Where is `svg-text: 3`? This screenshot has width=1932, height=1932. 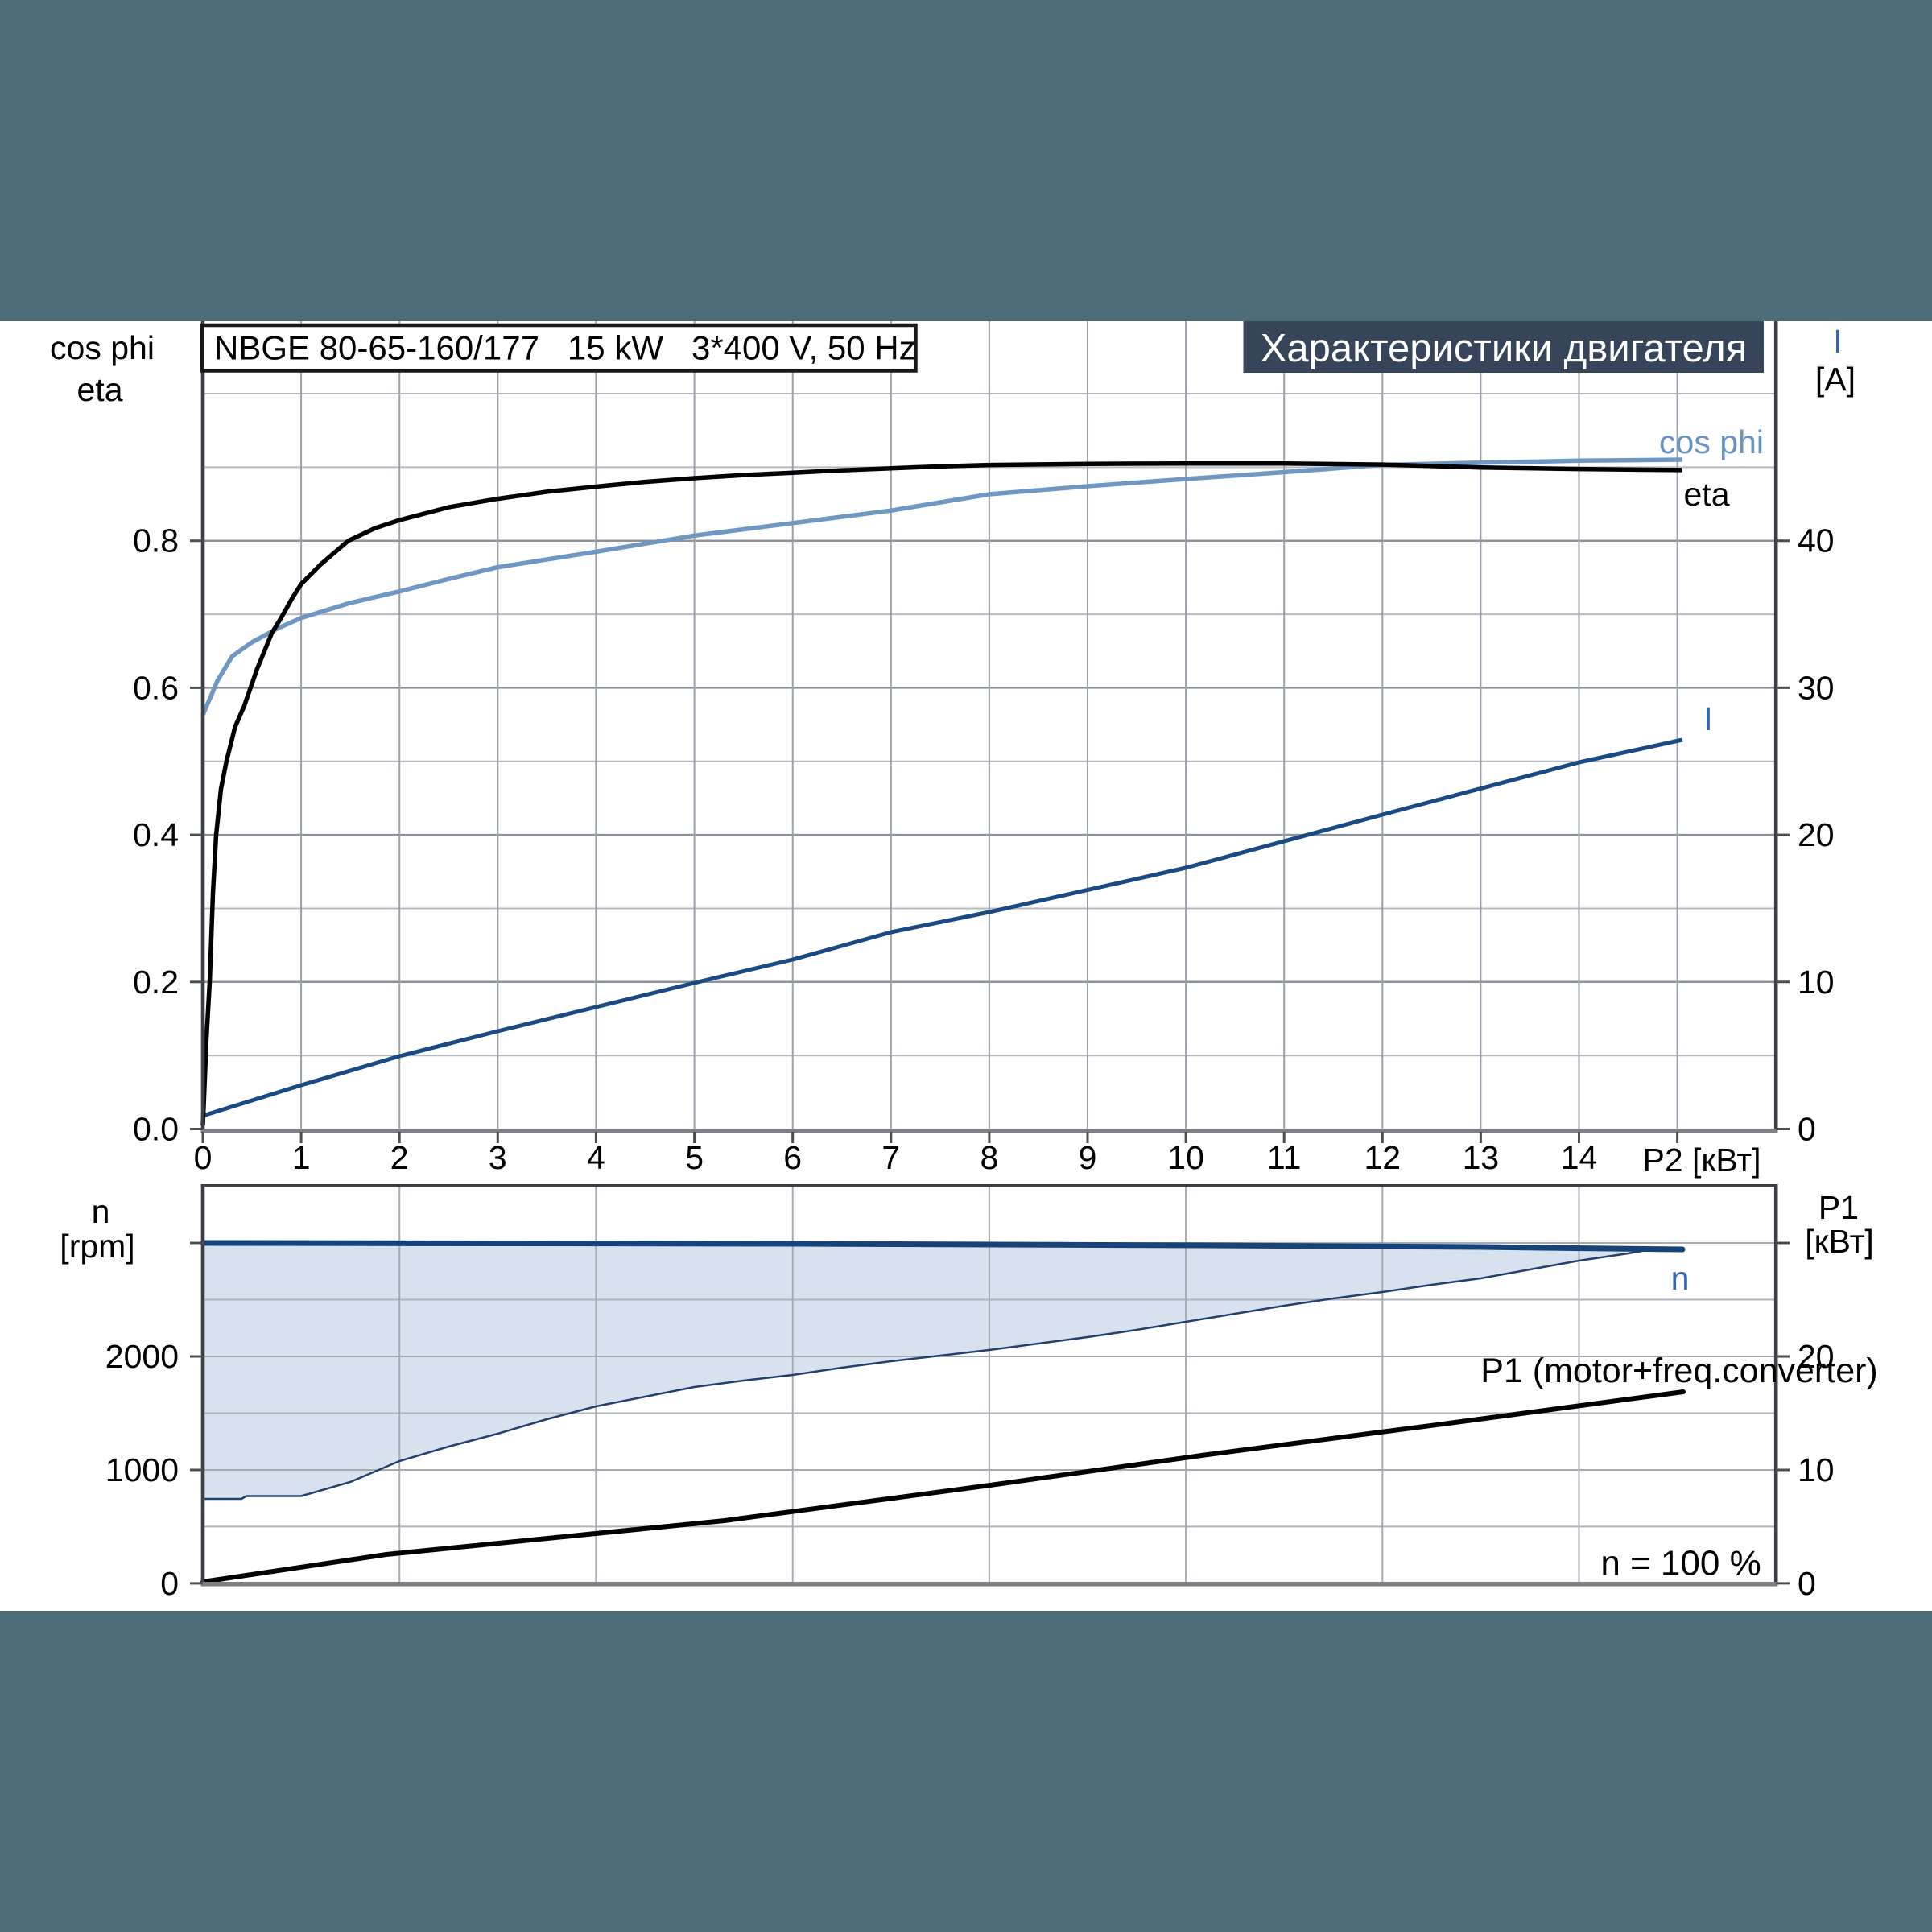
svg-text: 3 is located at coordinates (498, 1157).